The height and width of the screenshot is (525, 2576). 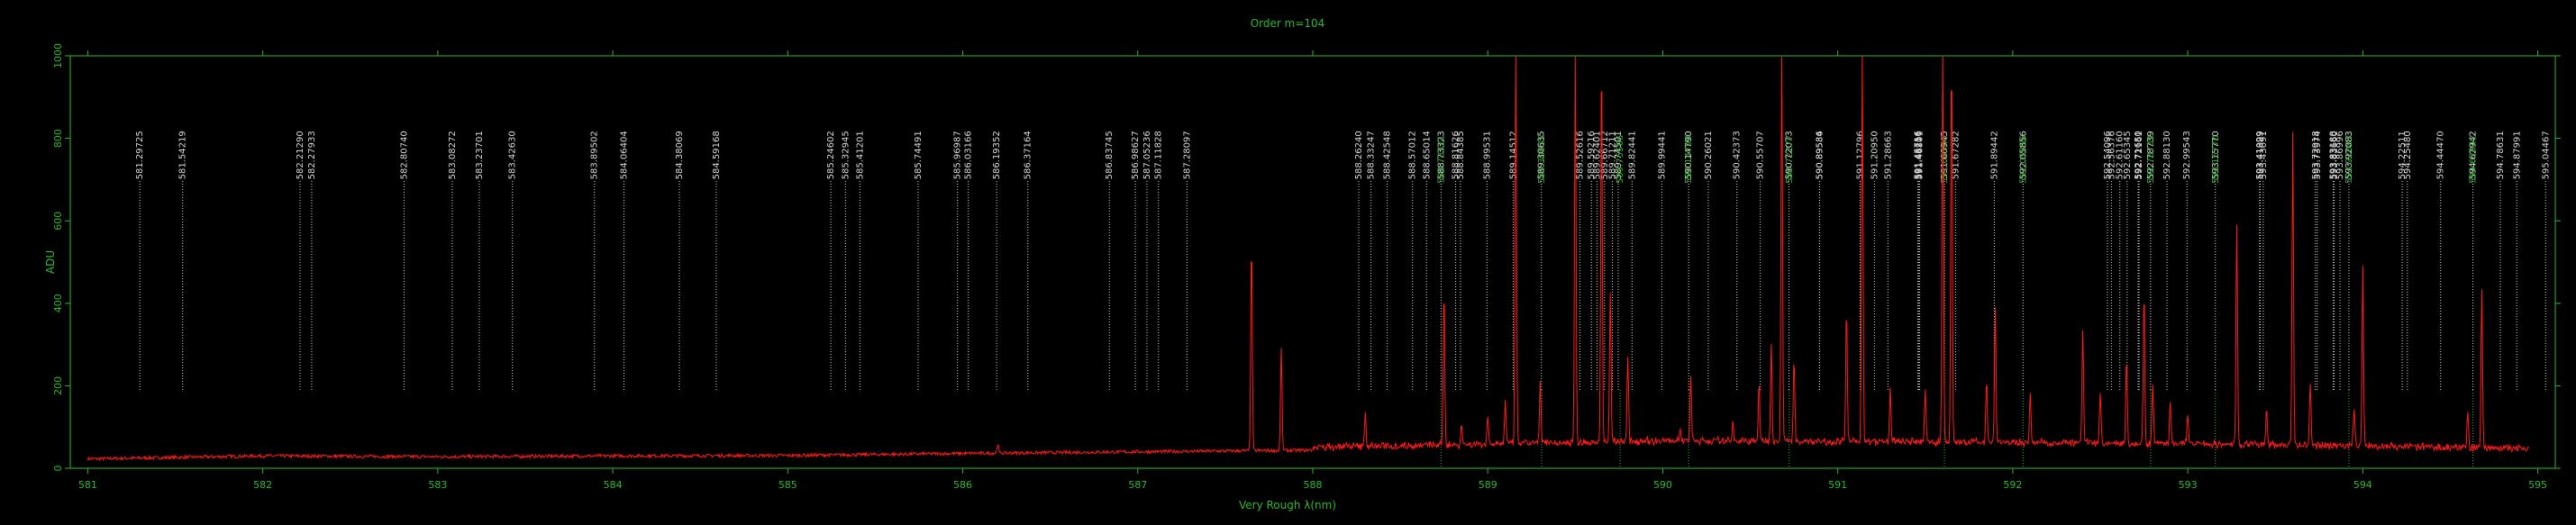 I want to click on line-label-93: 594.62942, so click(x=2474, y=155).